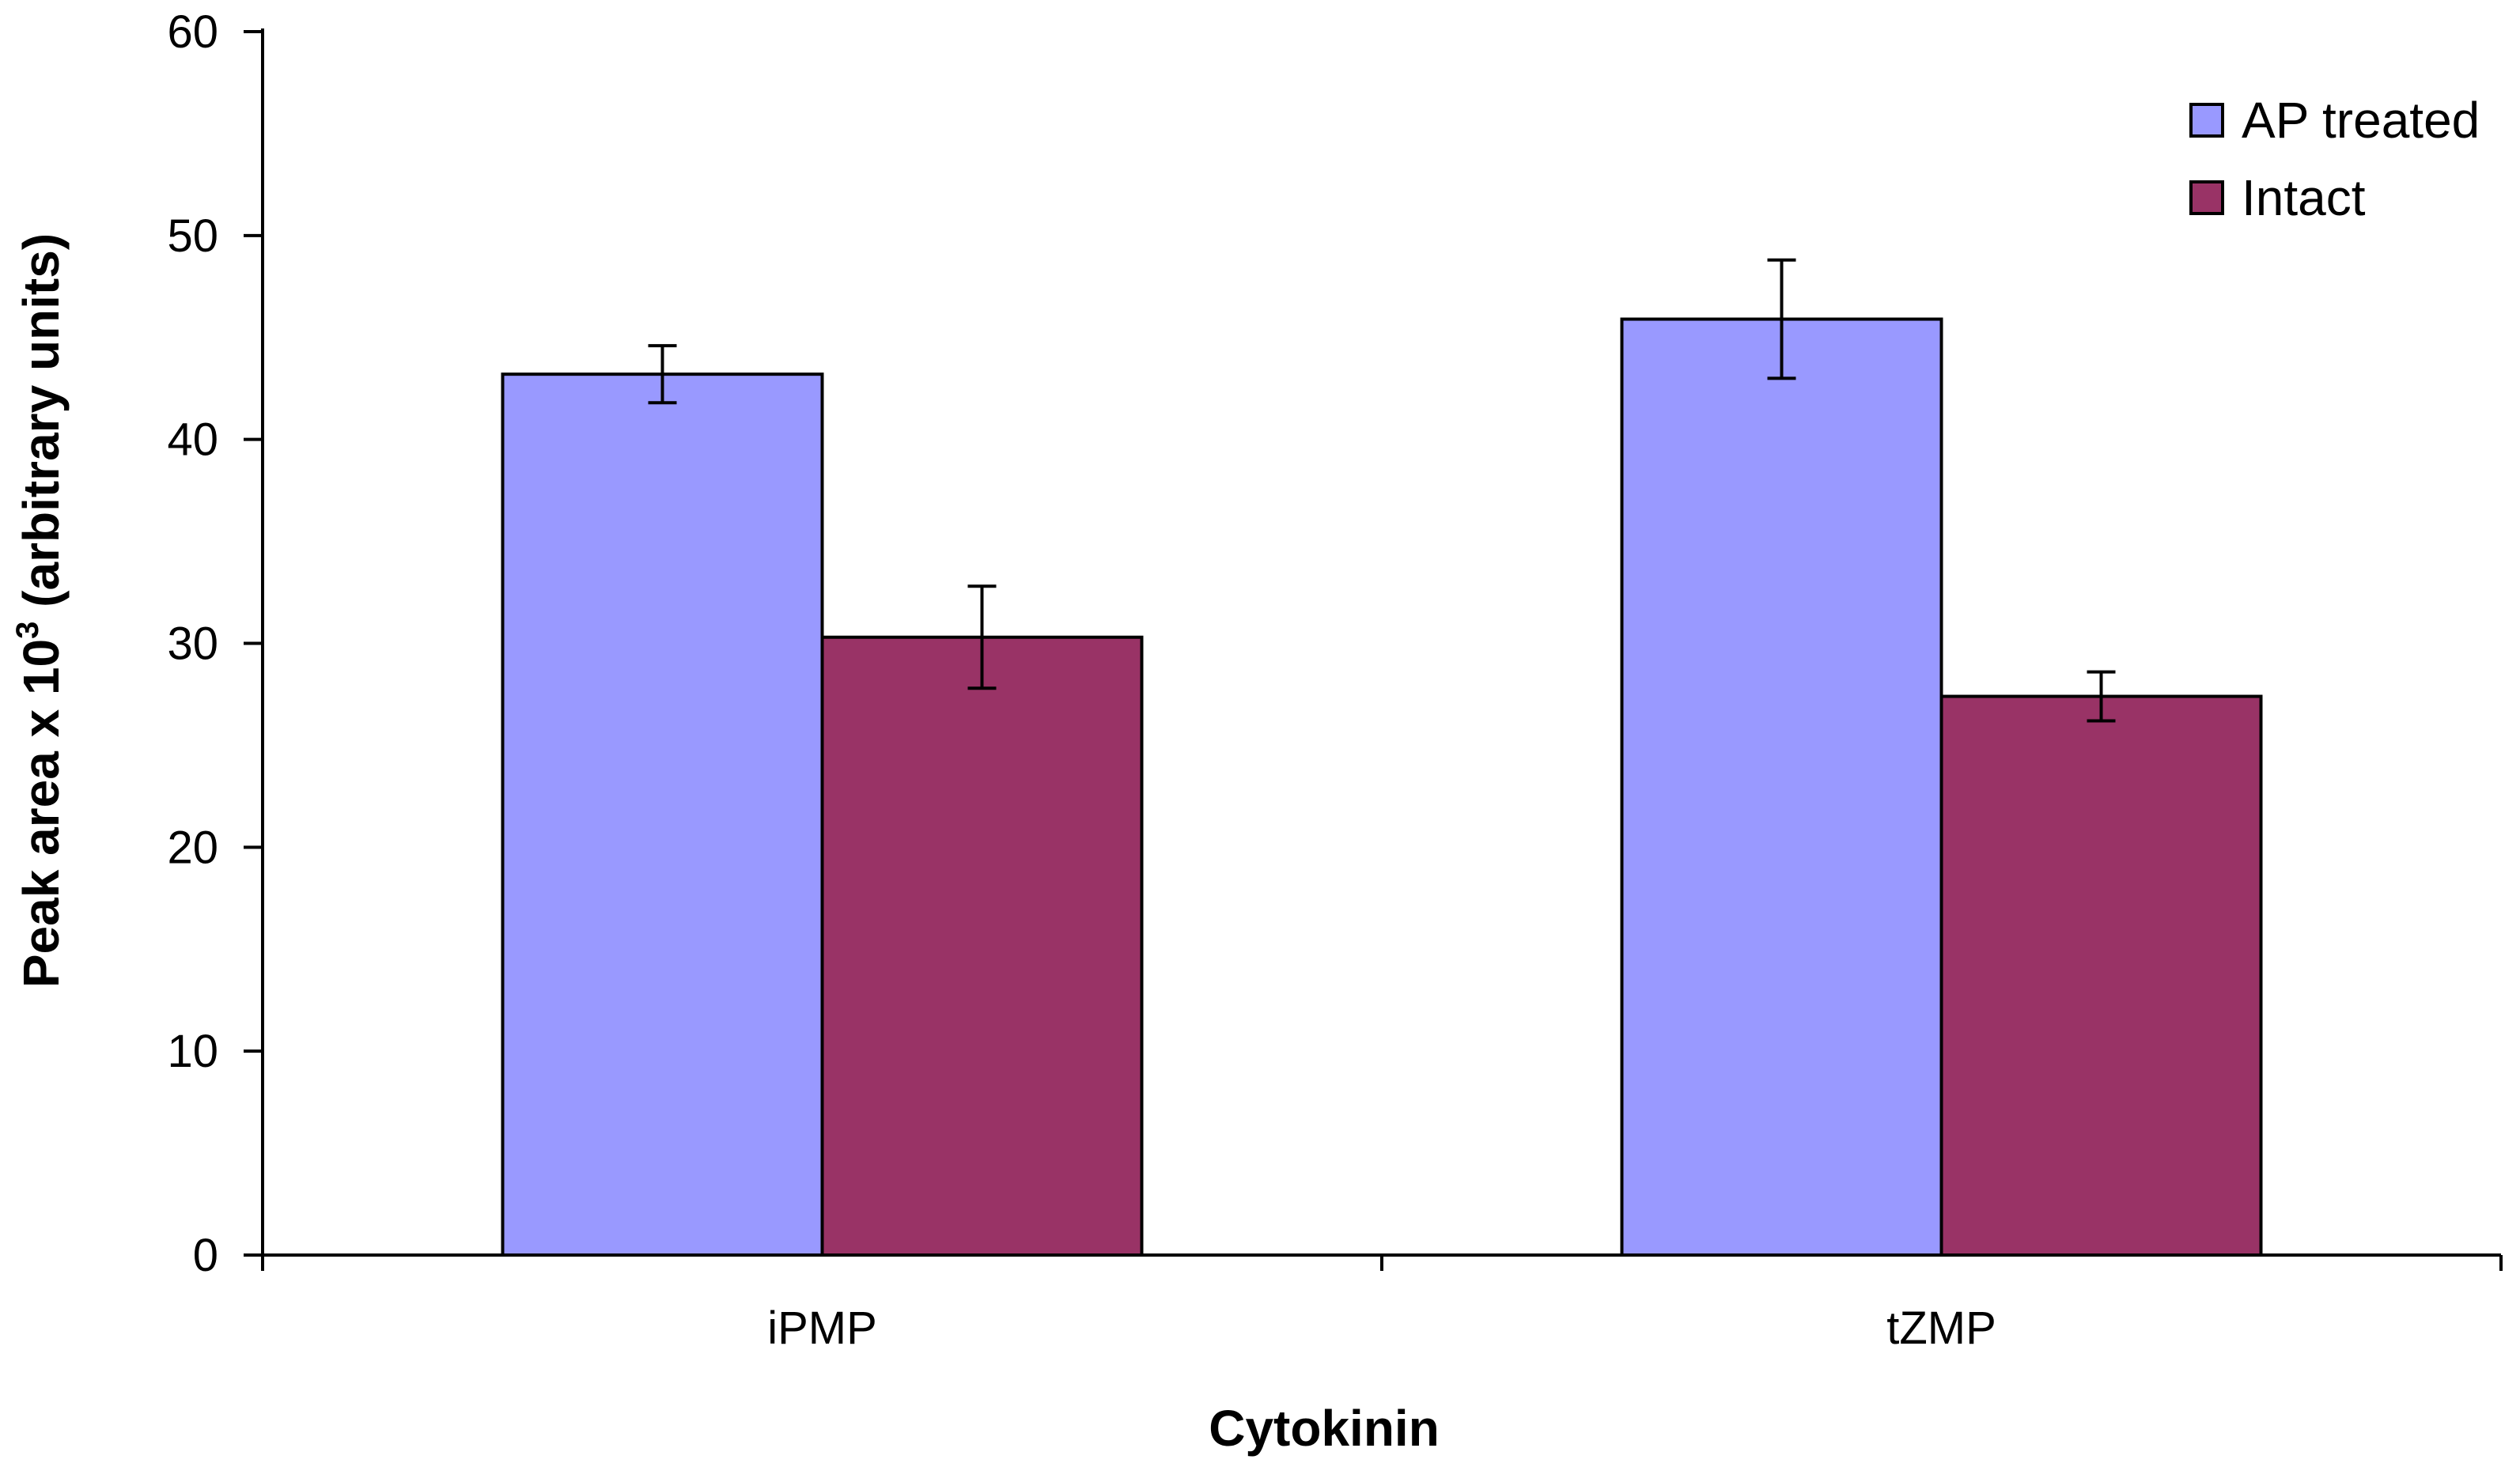  I want to click on y-tick-label-0: 0, so click(205, 1255).